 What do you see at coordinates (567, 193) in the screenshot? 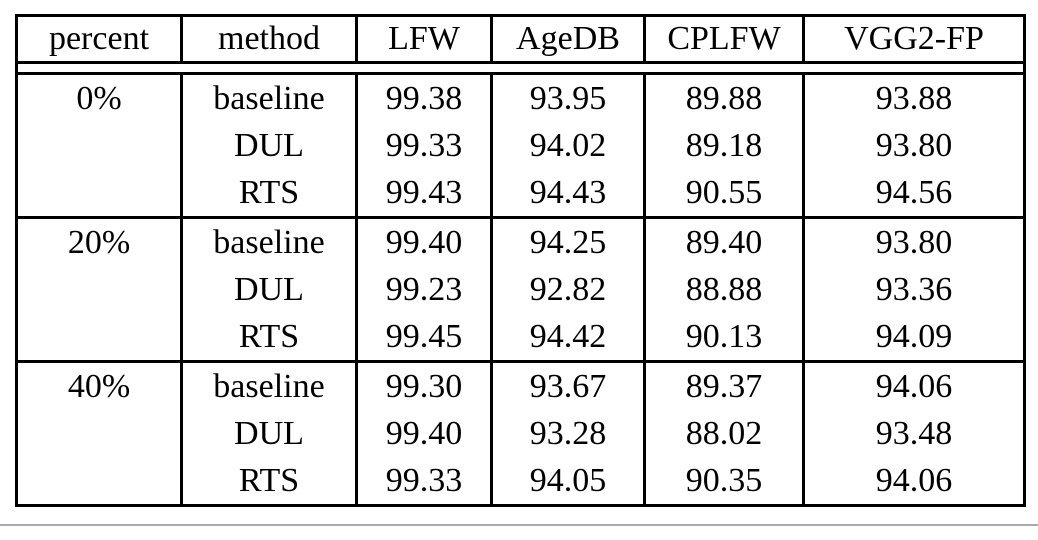
I see `value-cell-agedb: 94.43` at bounding box center [567, 193].